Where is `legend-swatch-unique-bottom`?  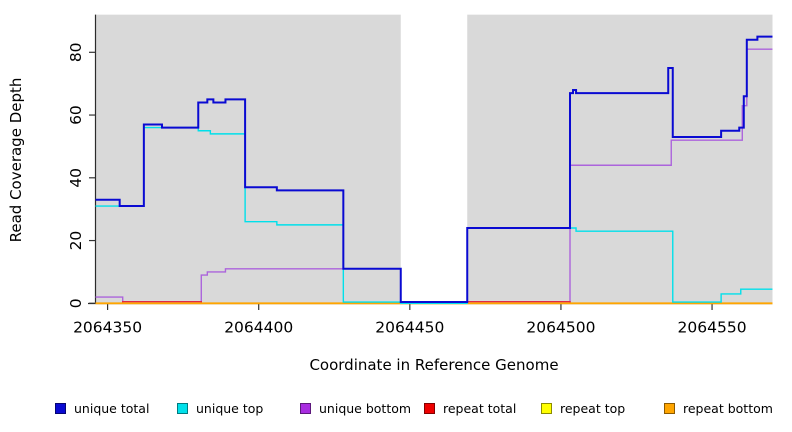 legend-swatch-unique-bottom is located at coordinates (305, 408).